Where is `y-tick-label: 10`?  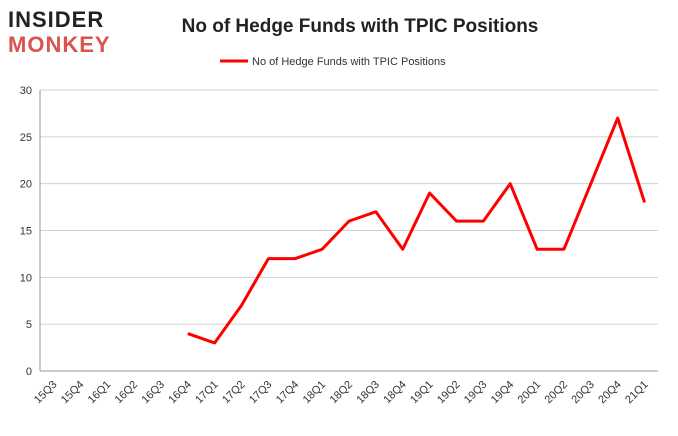 y-tick-label: 10 is located at coordinates (26, 278).